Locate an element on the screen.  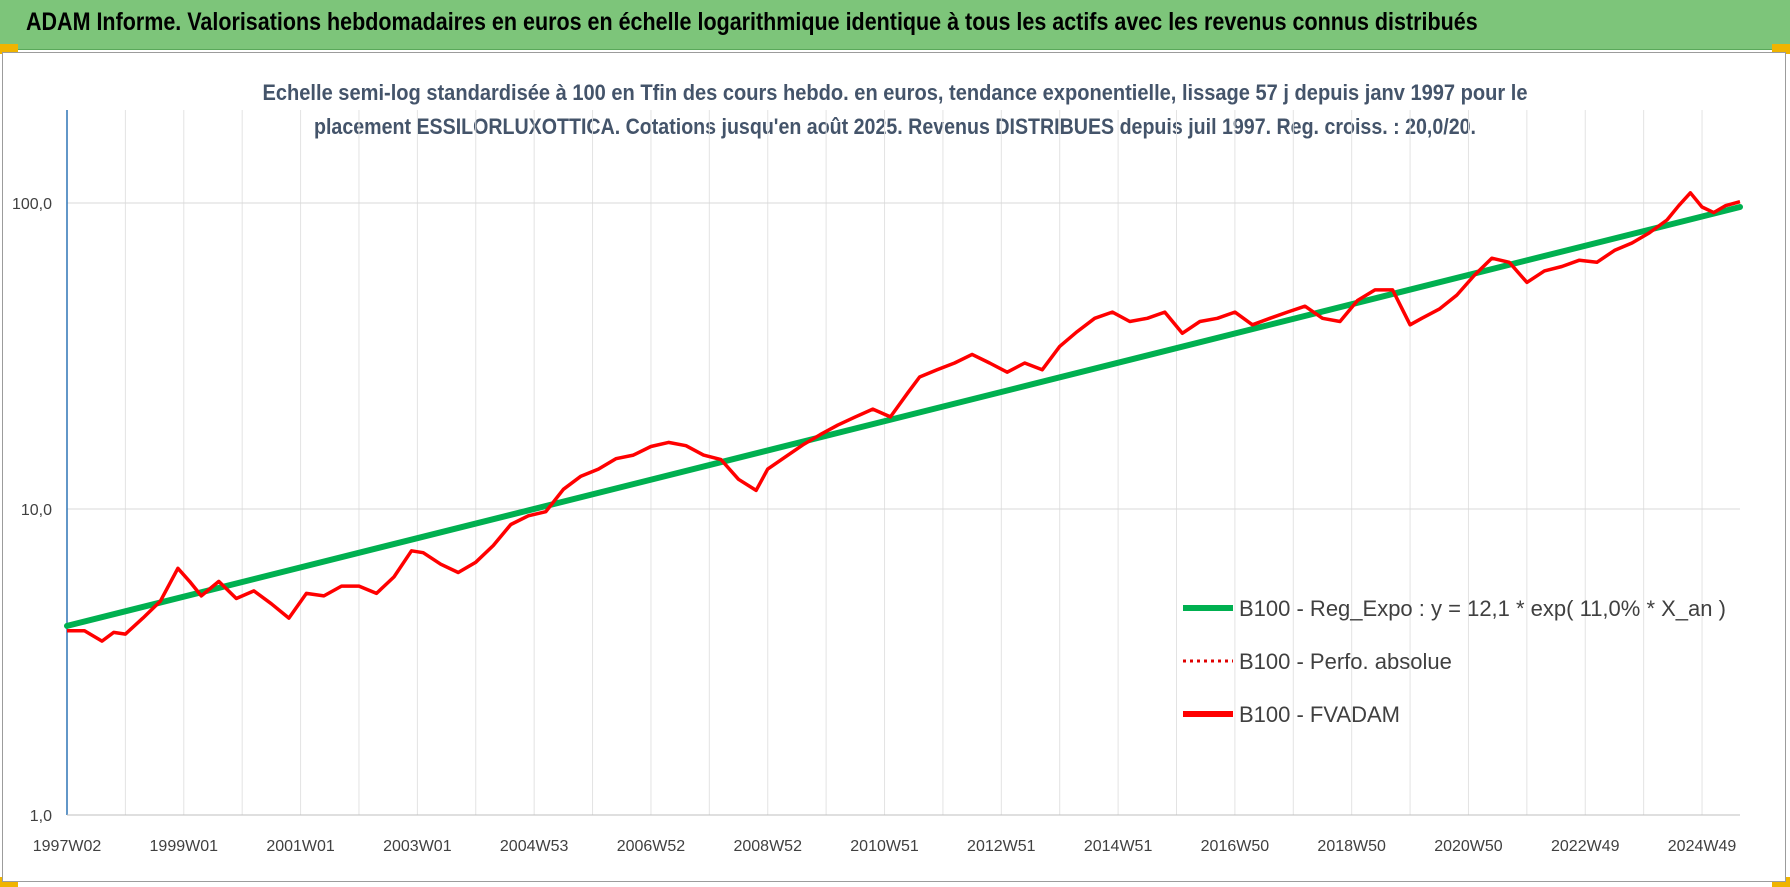
y-tick-label: 100,0 is located at coordinates (32, 204).